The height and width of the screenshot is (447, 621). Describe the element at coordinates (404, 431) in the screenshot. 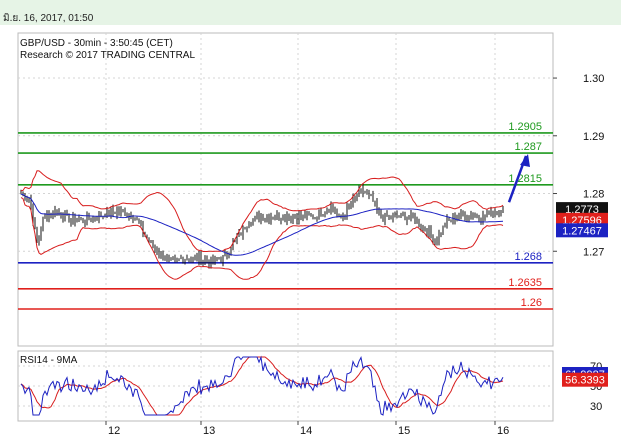

I see `x-tick-label: 15` at that location.